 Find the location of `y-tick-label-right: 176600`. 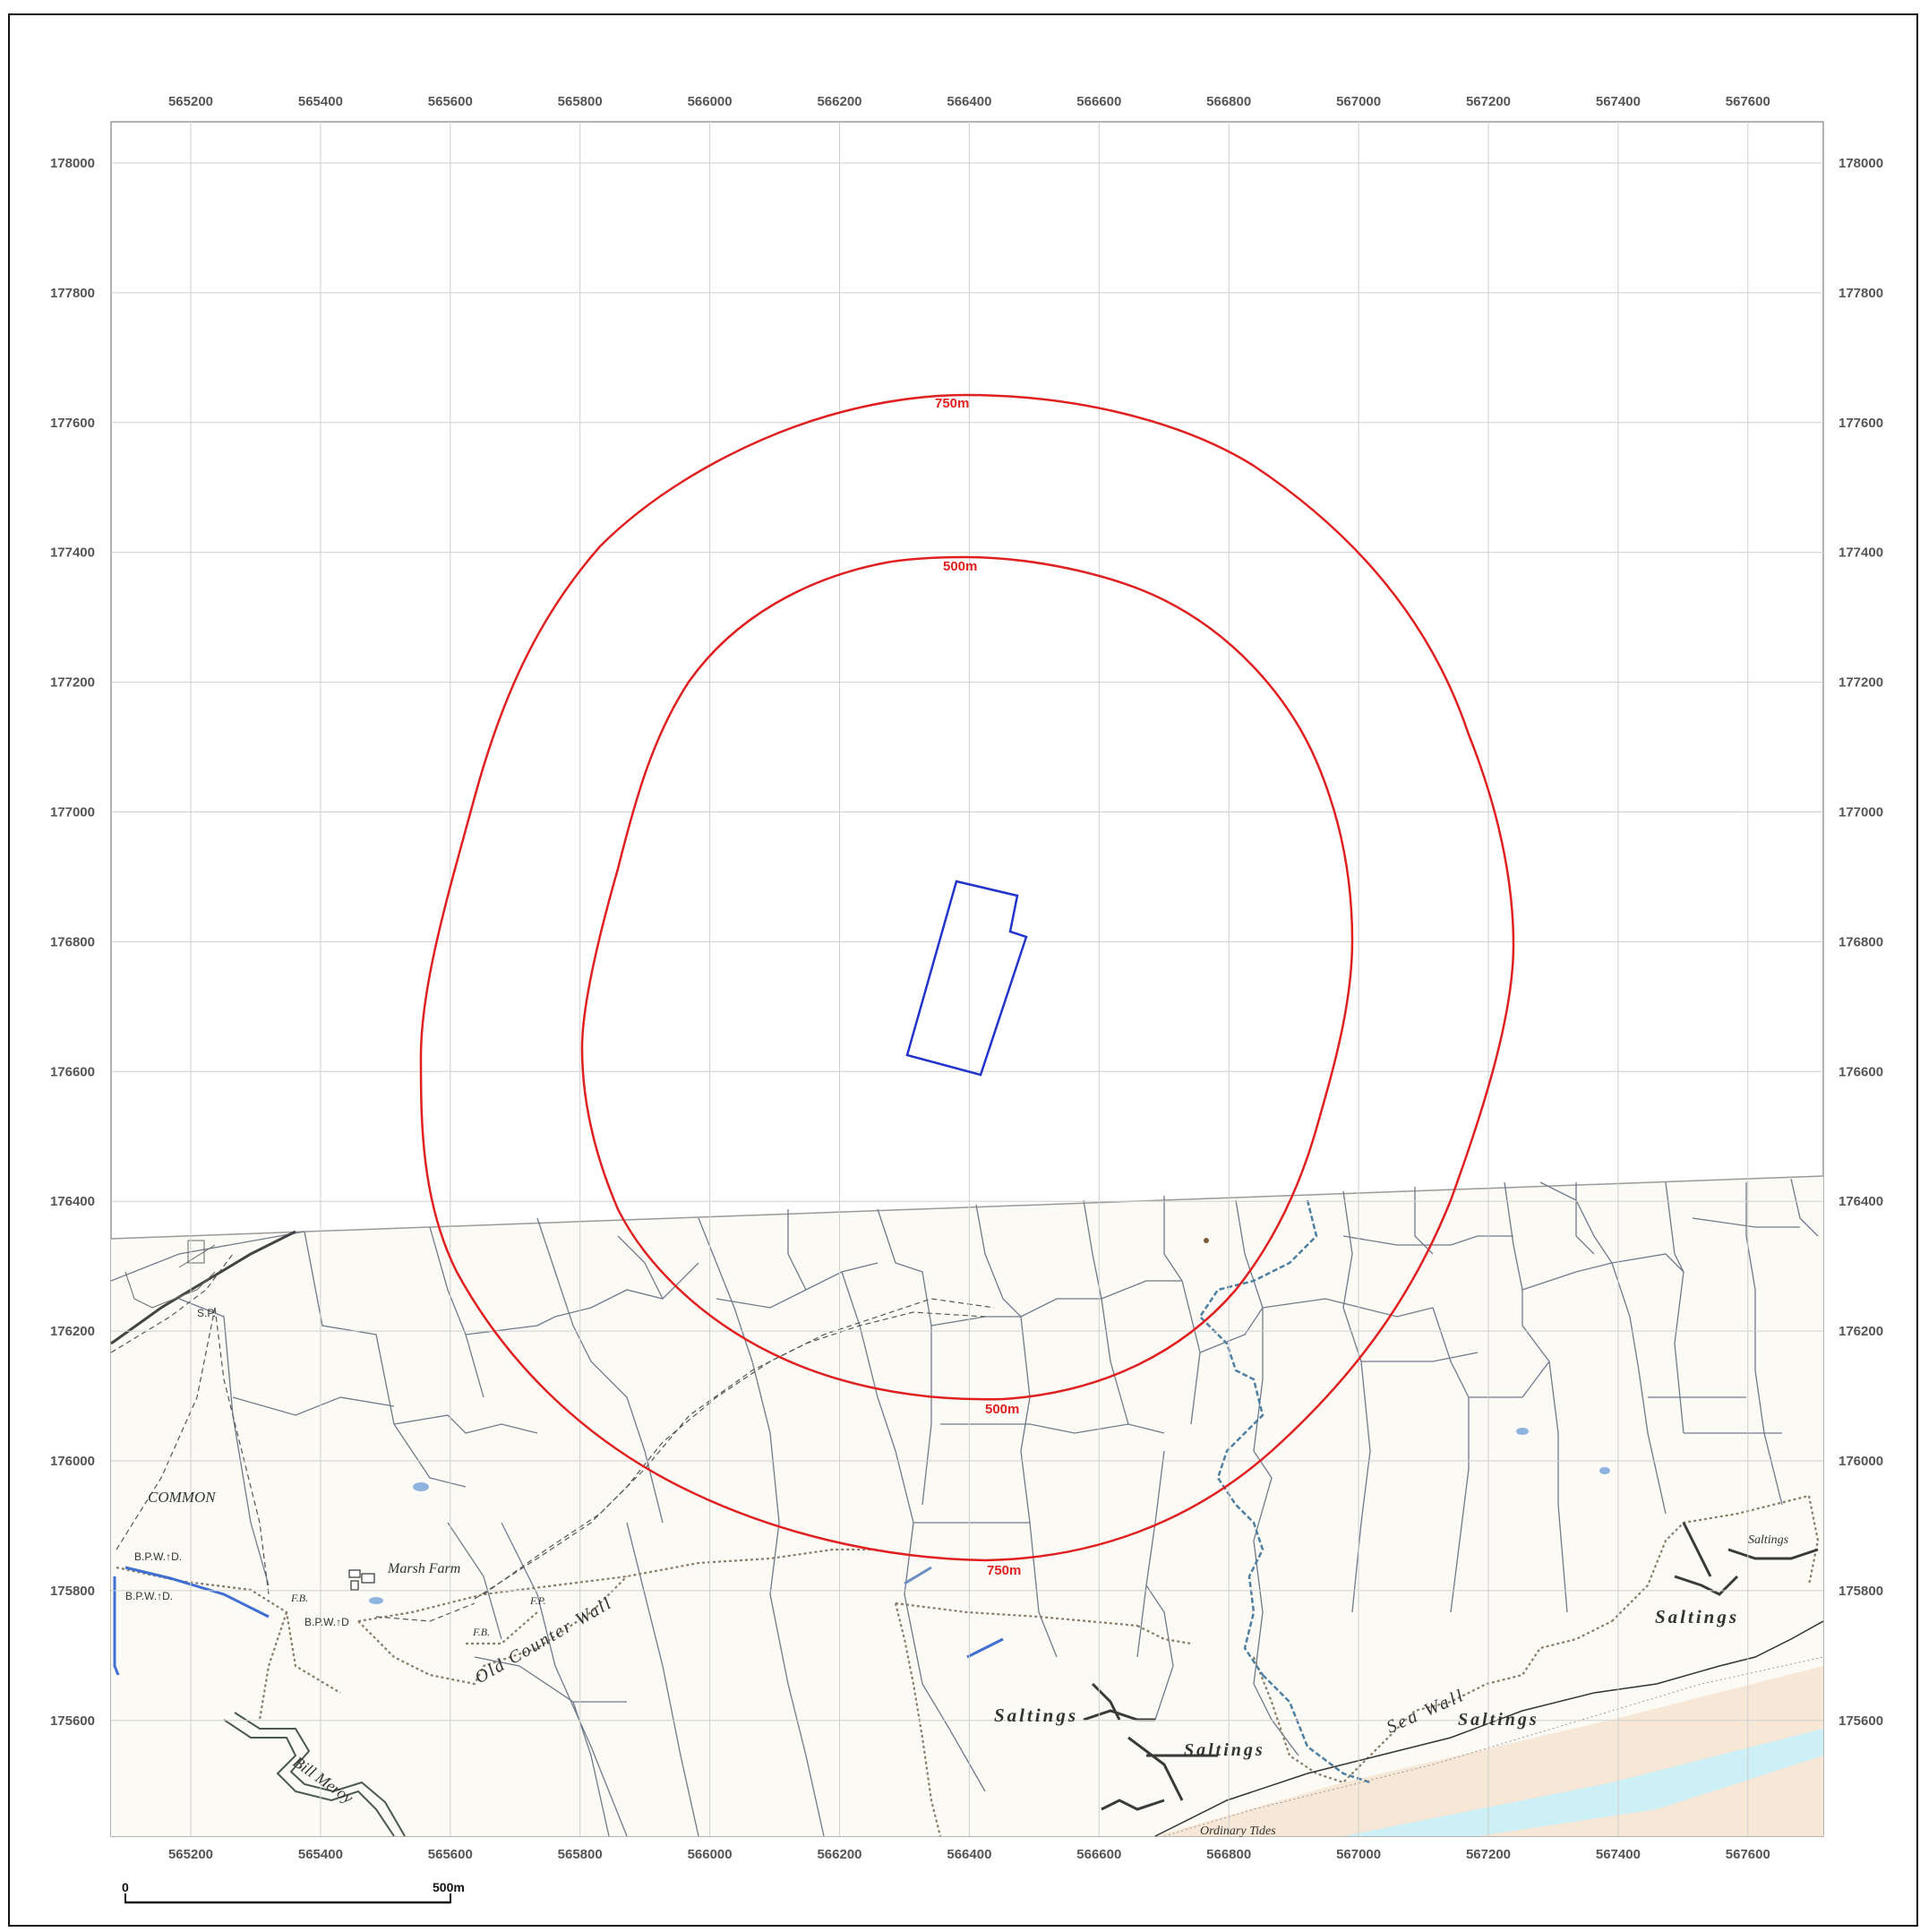

y-tick-label-right: 176600 is located at coordinates (1861, 1071).